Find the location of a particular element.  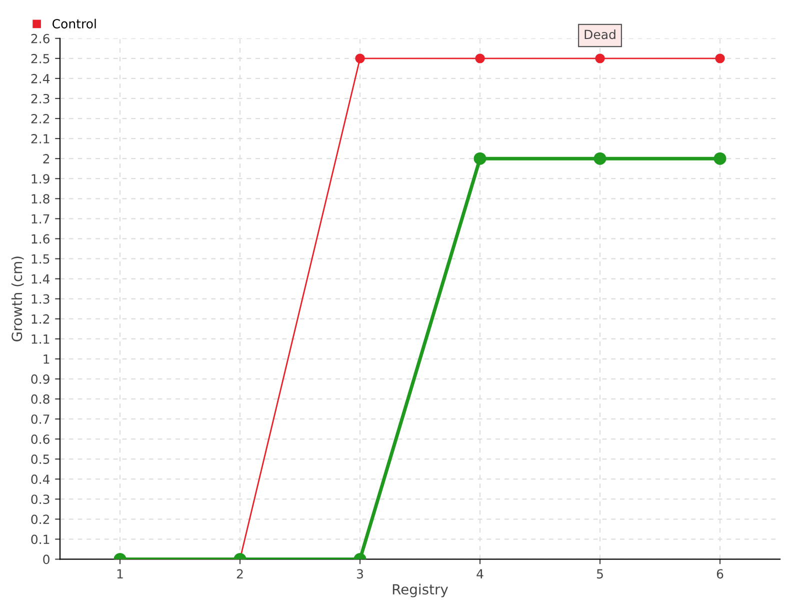

x-tick-label: 6 is located at coordinates (720, 574).